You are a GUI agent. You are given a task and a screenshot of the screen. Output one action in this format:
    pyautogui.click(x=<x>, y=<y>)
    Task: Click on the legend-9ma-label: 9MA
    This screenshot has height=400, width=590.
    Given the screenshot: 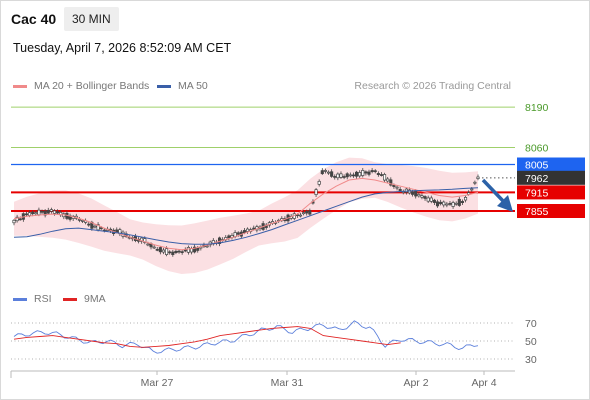 What is the action you would take?
    pyautogui.click(x=95, y=299)
    